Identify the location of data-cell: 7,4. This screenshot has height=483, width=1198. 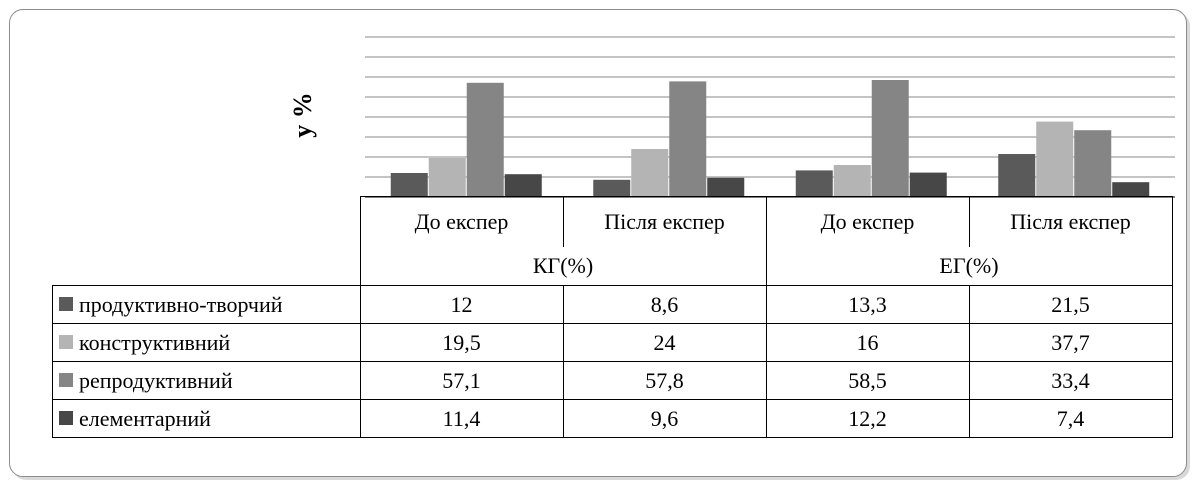
(1070, 418).